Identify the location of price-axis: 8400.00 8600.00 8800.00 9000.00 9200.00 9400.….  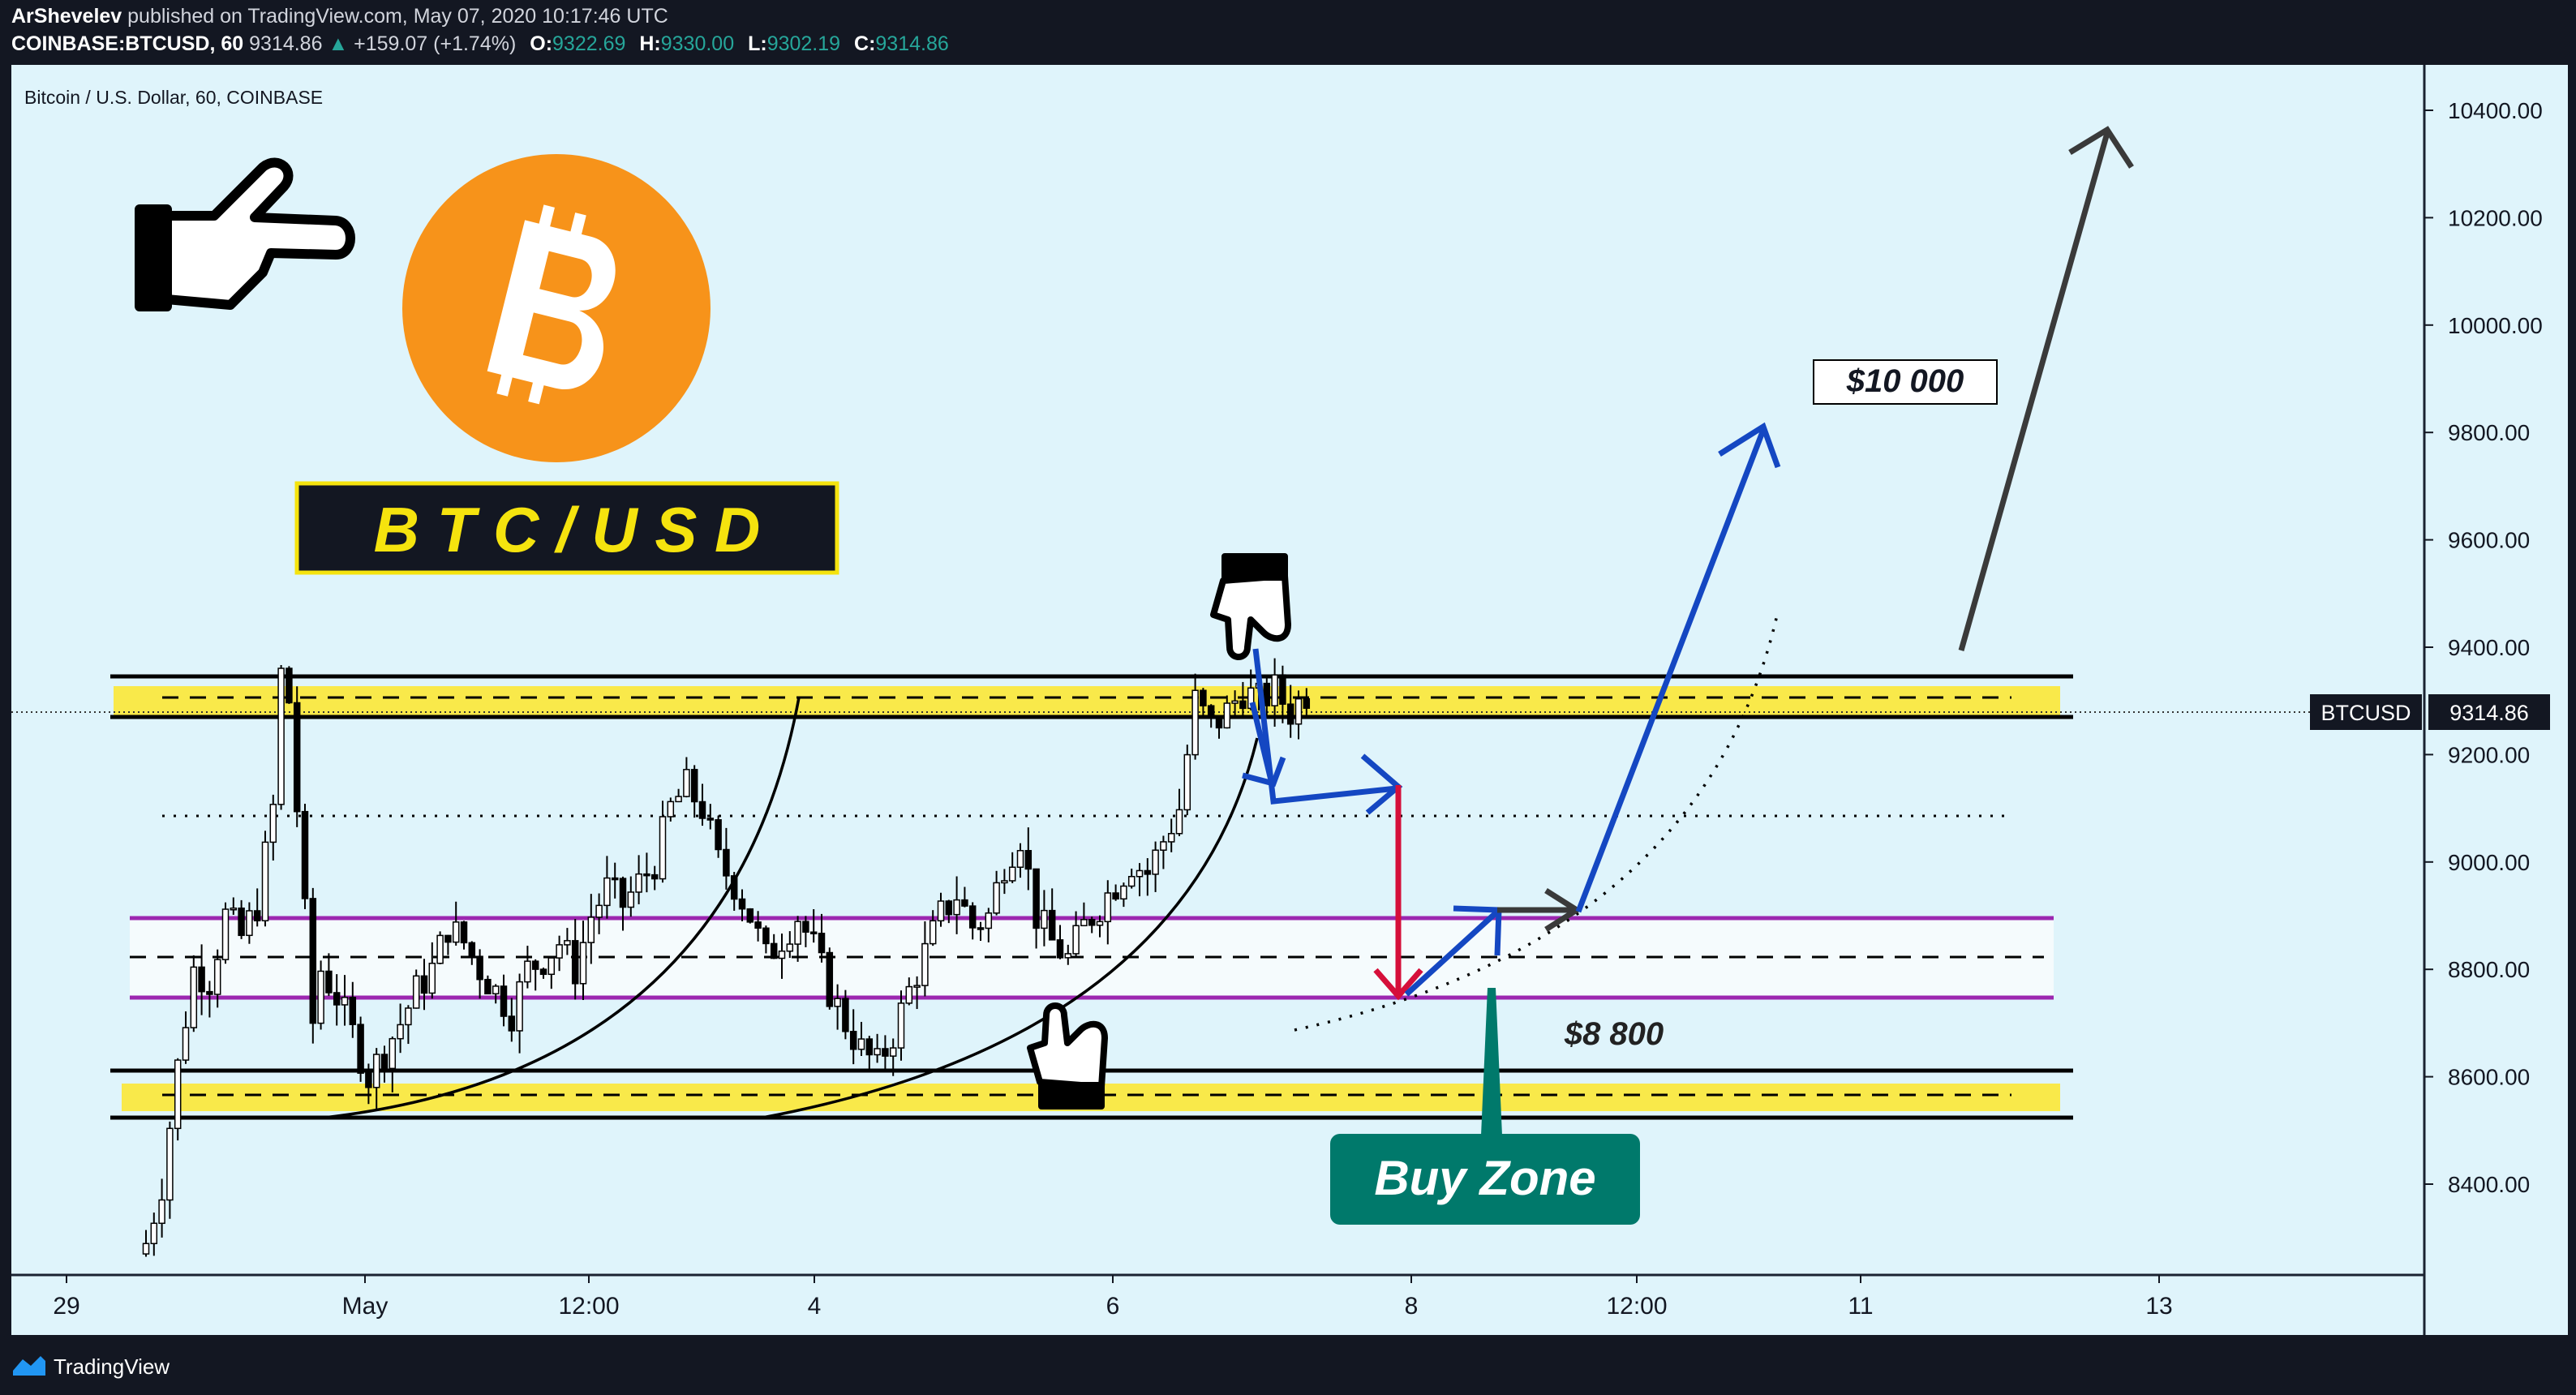
(2483, 647).